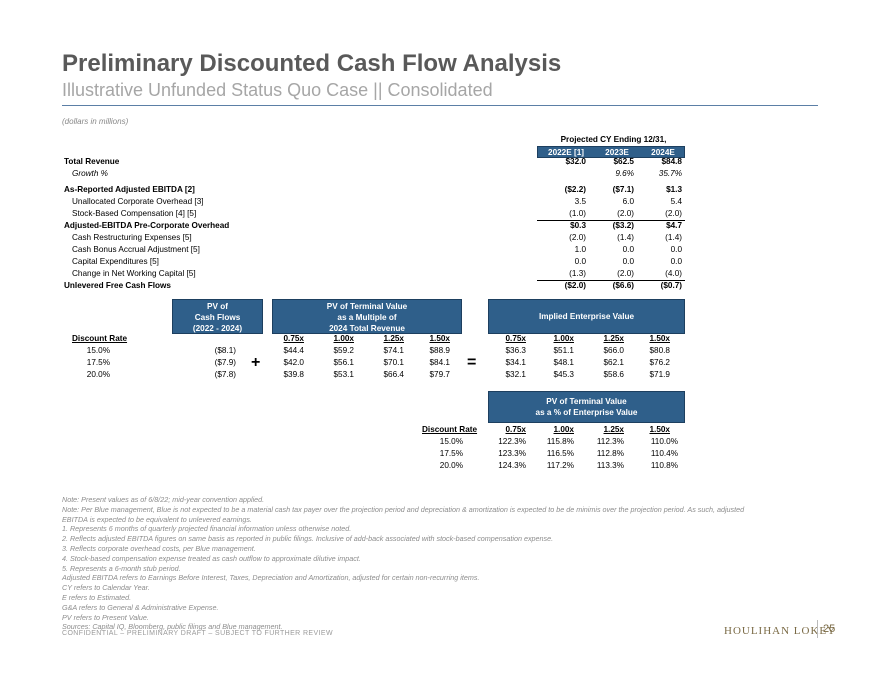  What do you see at coordinates (623, 225) in the screenshot?
I see `row-value: ($3.2)` at bounding box center [623, 225].